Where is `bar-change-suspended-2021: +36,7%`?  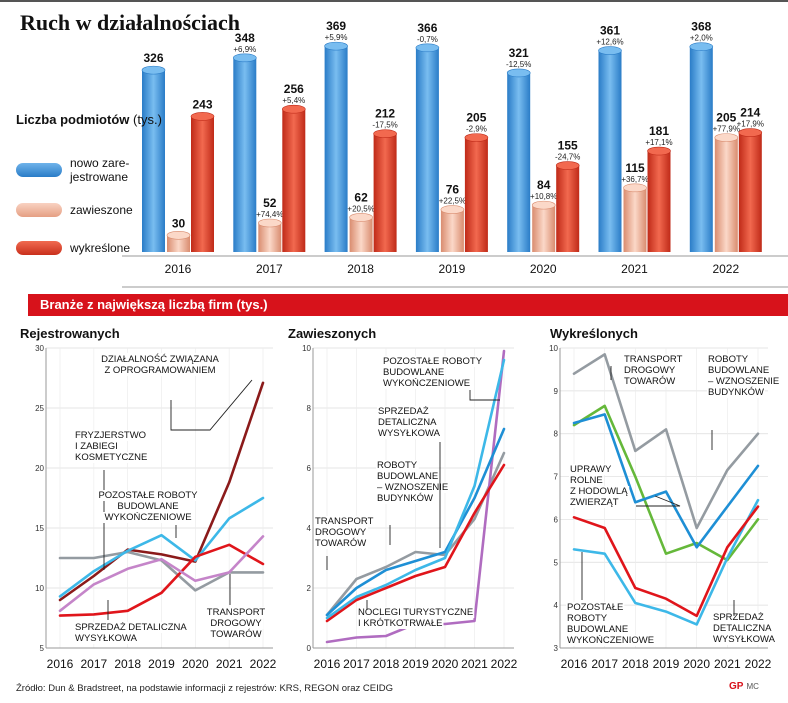 bar-change-suspended-2021: +36,7% is located at coordinates (634, 179).